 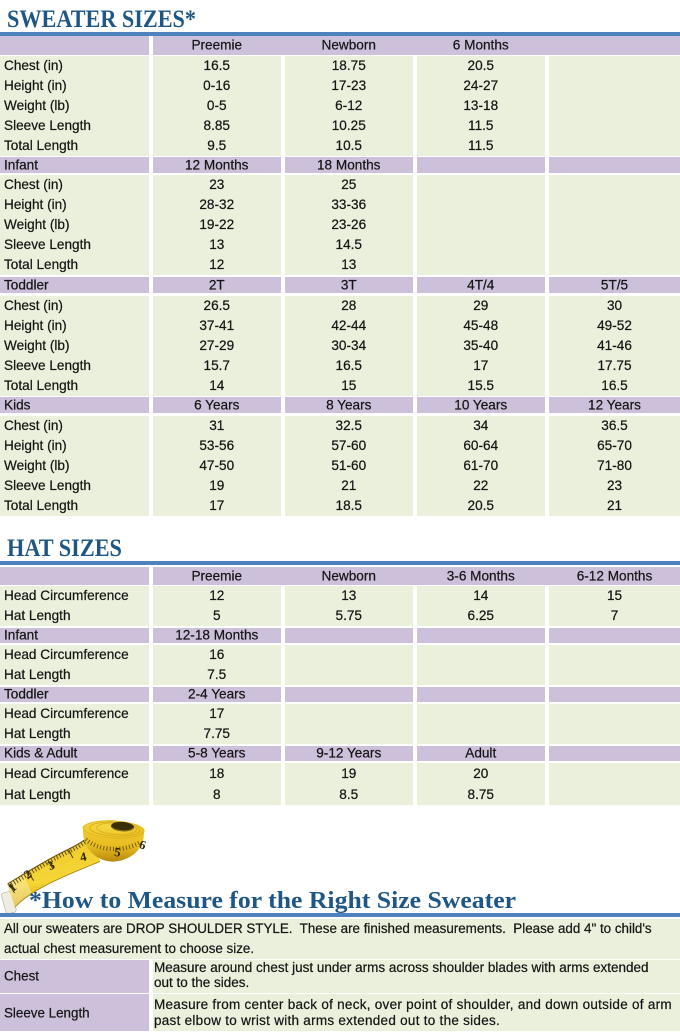 I want to click on svg-text: 4, so click(x=84, y=856).